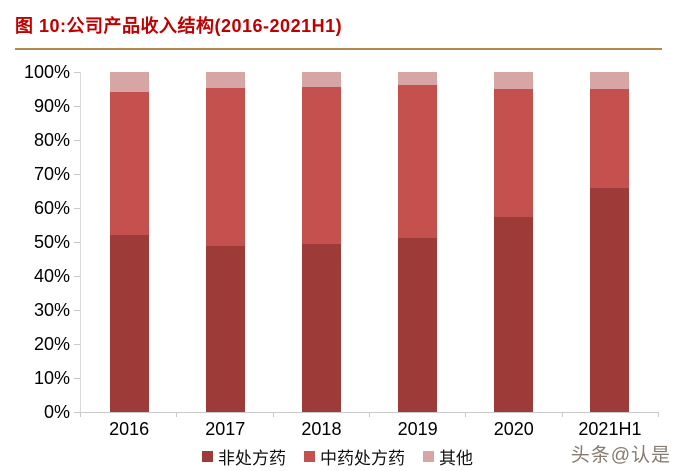 This screenshot has height=471, width=675. What do you see at coordinates (51, 106) in the screenshot?
I see `y-tick-label: 90%` at bounding box center [51, 106].